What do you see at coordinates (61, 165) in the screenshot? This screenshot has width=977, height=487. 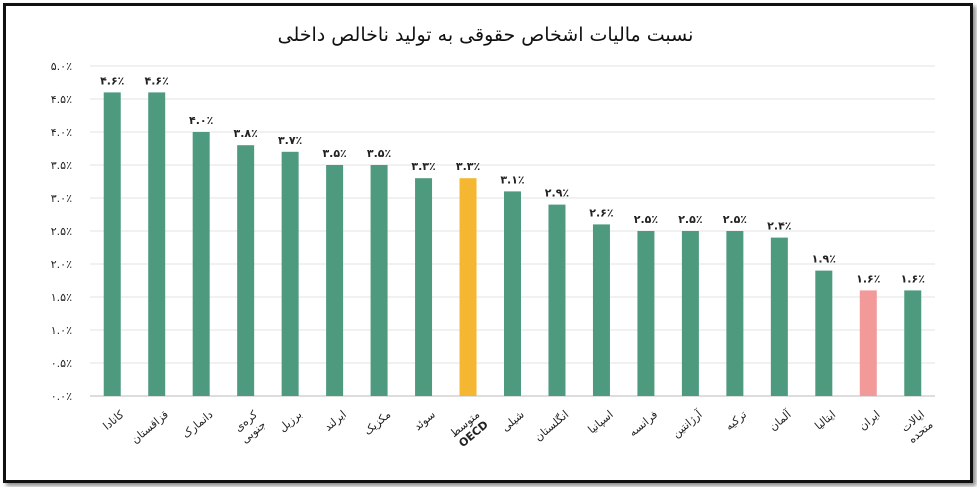 I see `y-tick-label: ۳.۵٪` at bounding box center [61, 165].